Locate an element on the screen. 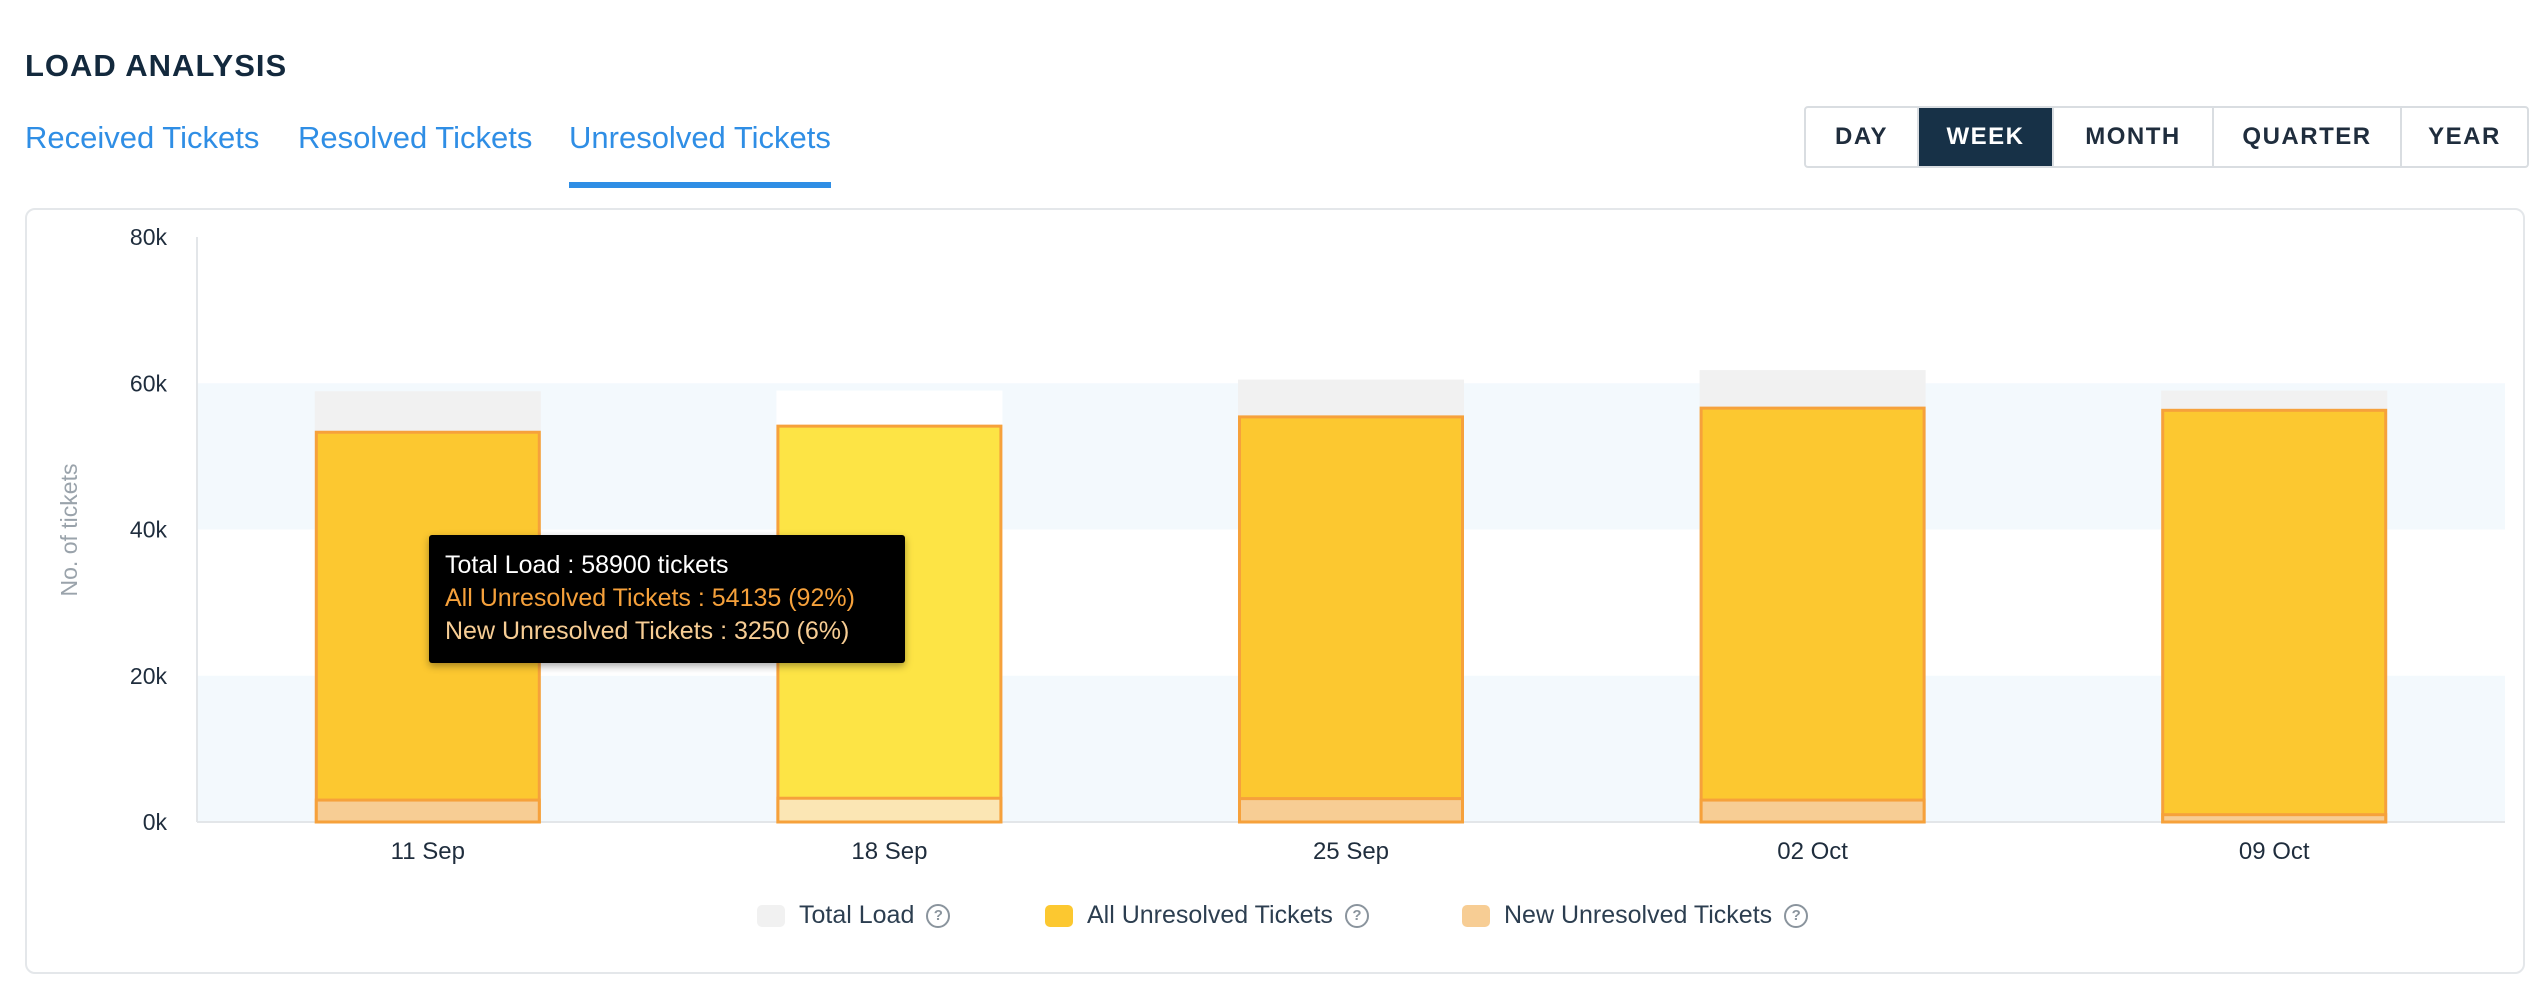 The image size is (2544, 996). tab-received-tickets: Received Tickets is located at coordinates (142, 137).